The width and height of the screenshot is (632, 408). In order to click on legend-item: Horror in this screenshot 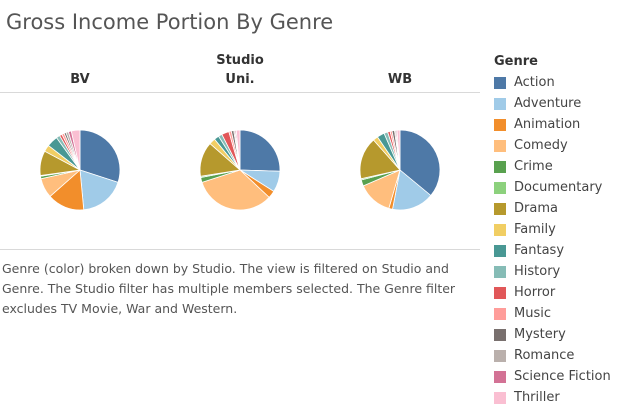, I will do `click(562, 292)`.